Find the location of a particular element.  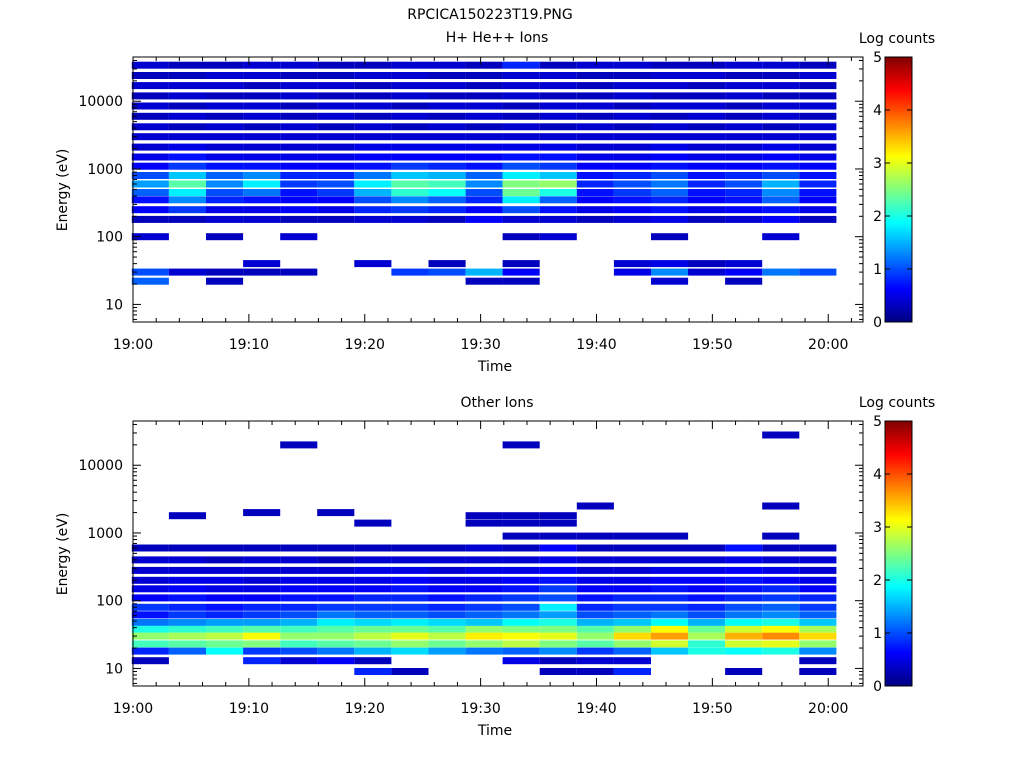

page-title: RPCICA150223T19.PNG is located at coordinates (489, 15).